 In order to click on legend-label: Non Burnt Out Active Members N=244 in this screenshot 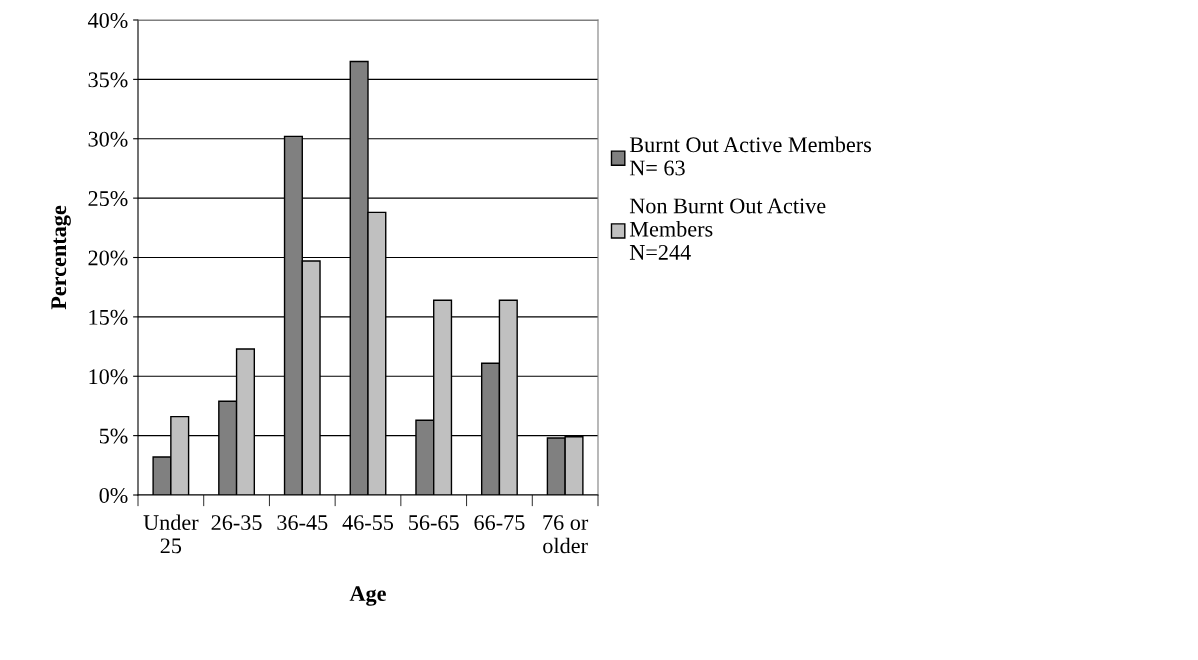, I will do `click(727, 229)`.